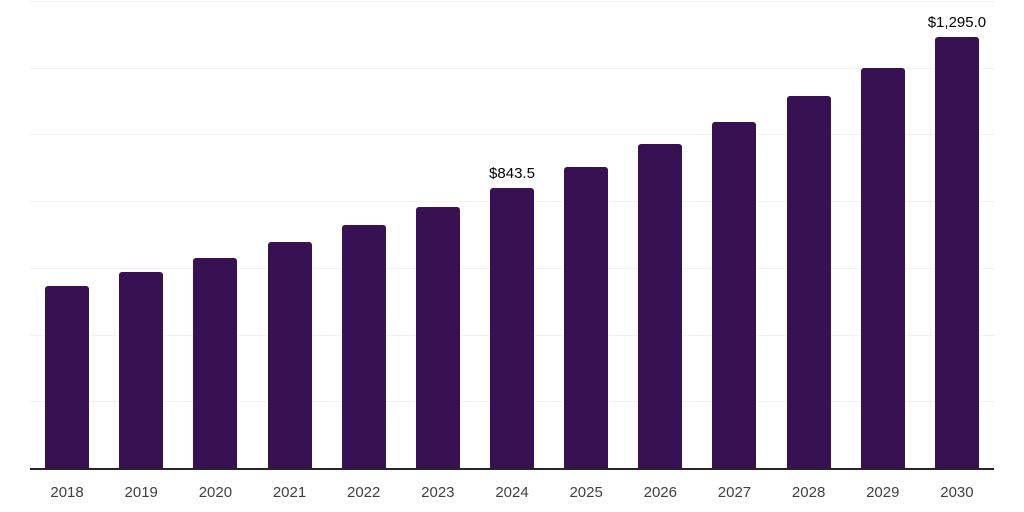  What do you see at coordinates (512, 173) in the screenshot?
I see `value-label-2024: $843.5` at bounding box center [512, 173].